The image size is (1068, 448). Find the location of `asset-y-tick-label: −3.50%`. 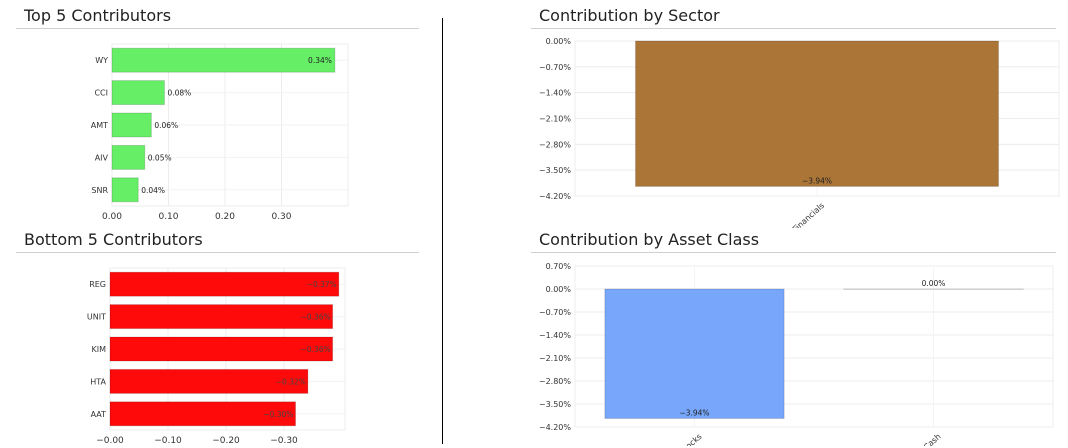

asset-y-tick-label: −3.50% is located at coordinates (555, 404).